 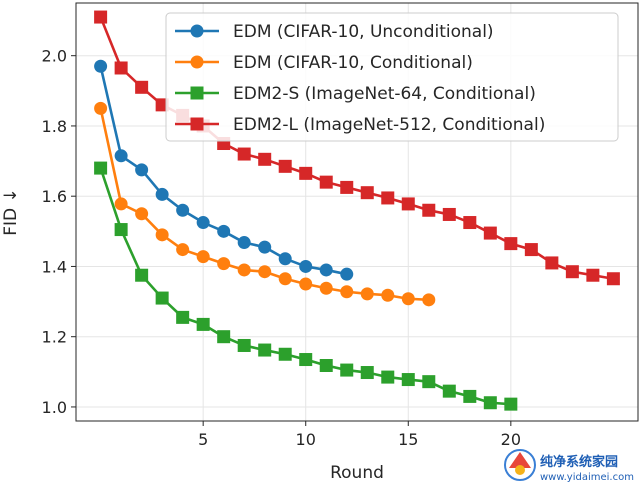 What do you see at coordinates (363, 32) in the screenshot?
I see `legend-label: EDM (CIFAR-10, Unconditional)` at bounding box center [363, 32].